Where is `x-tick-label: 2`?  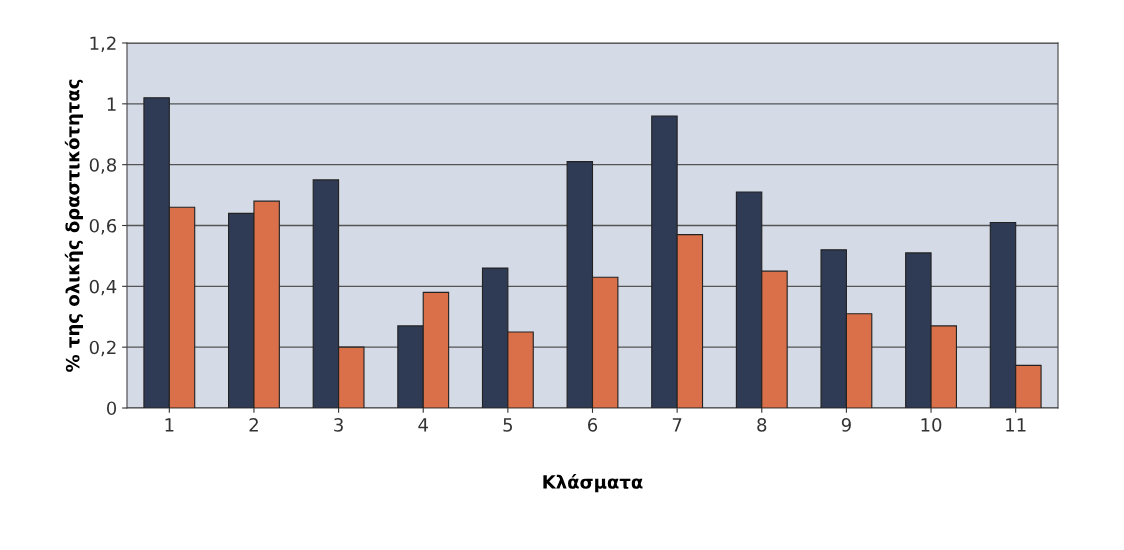 x-tick-label: 2 is located at coordinates (253, 425).